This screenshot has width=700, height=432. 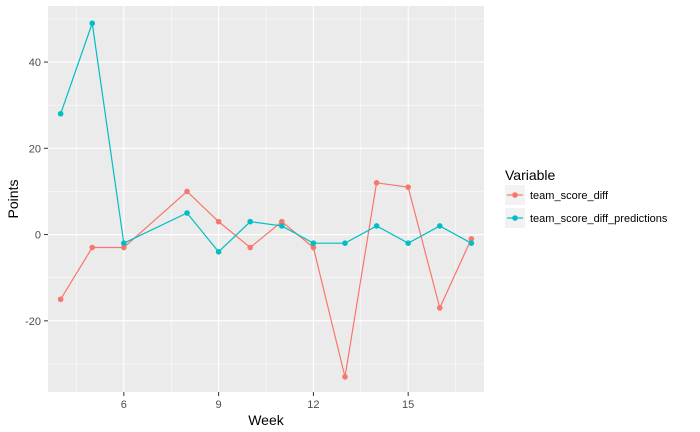 What do you see at coordinates (38, 236) in the screenshot?
I see `y-tick-label: 0` at bounding box center [38, 236].